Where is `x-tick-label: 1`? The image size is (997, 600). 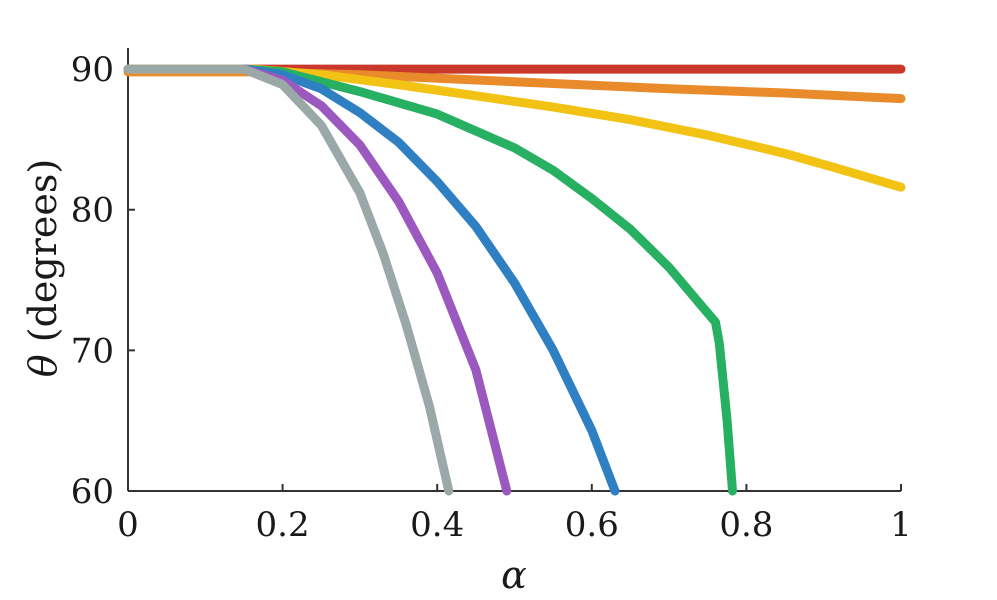 x-tick-label: 1 is located at coordinates (901, 525).